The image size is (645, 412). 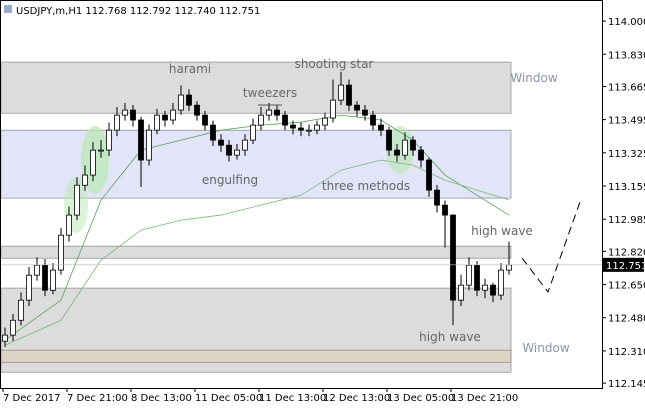 I want to click on y-tick-label: 113.495, so click(x=626, y=121).